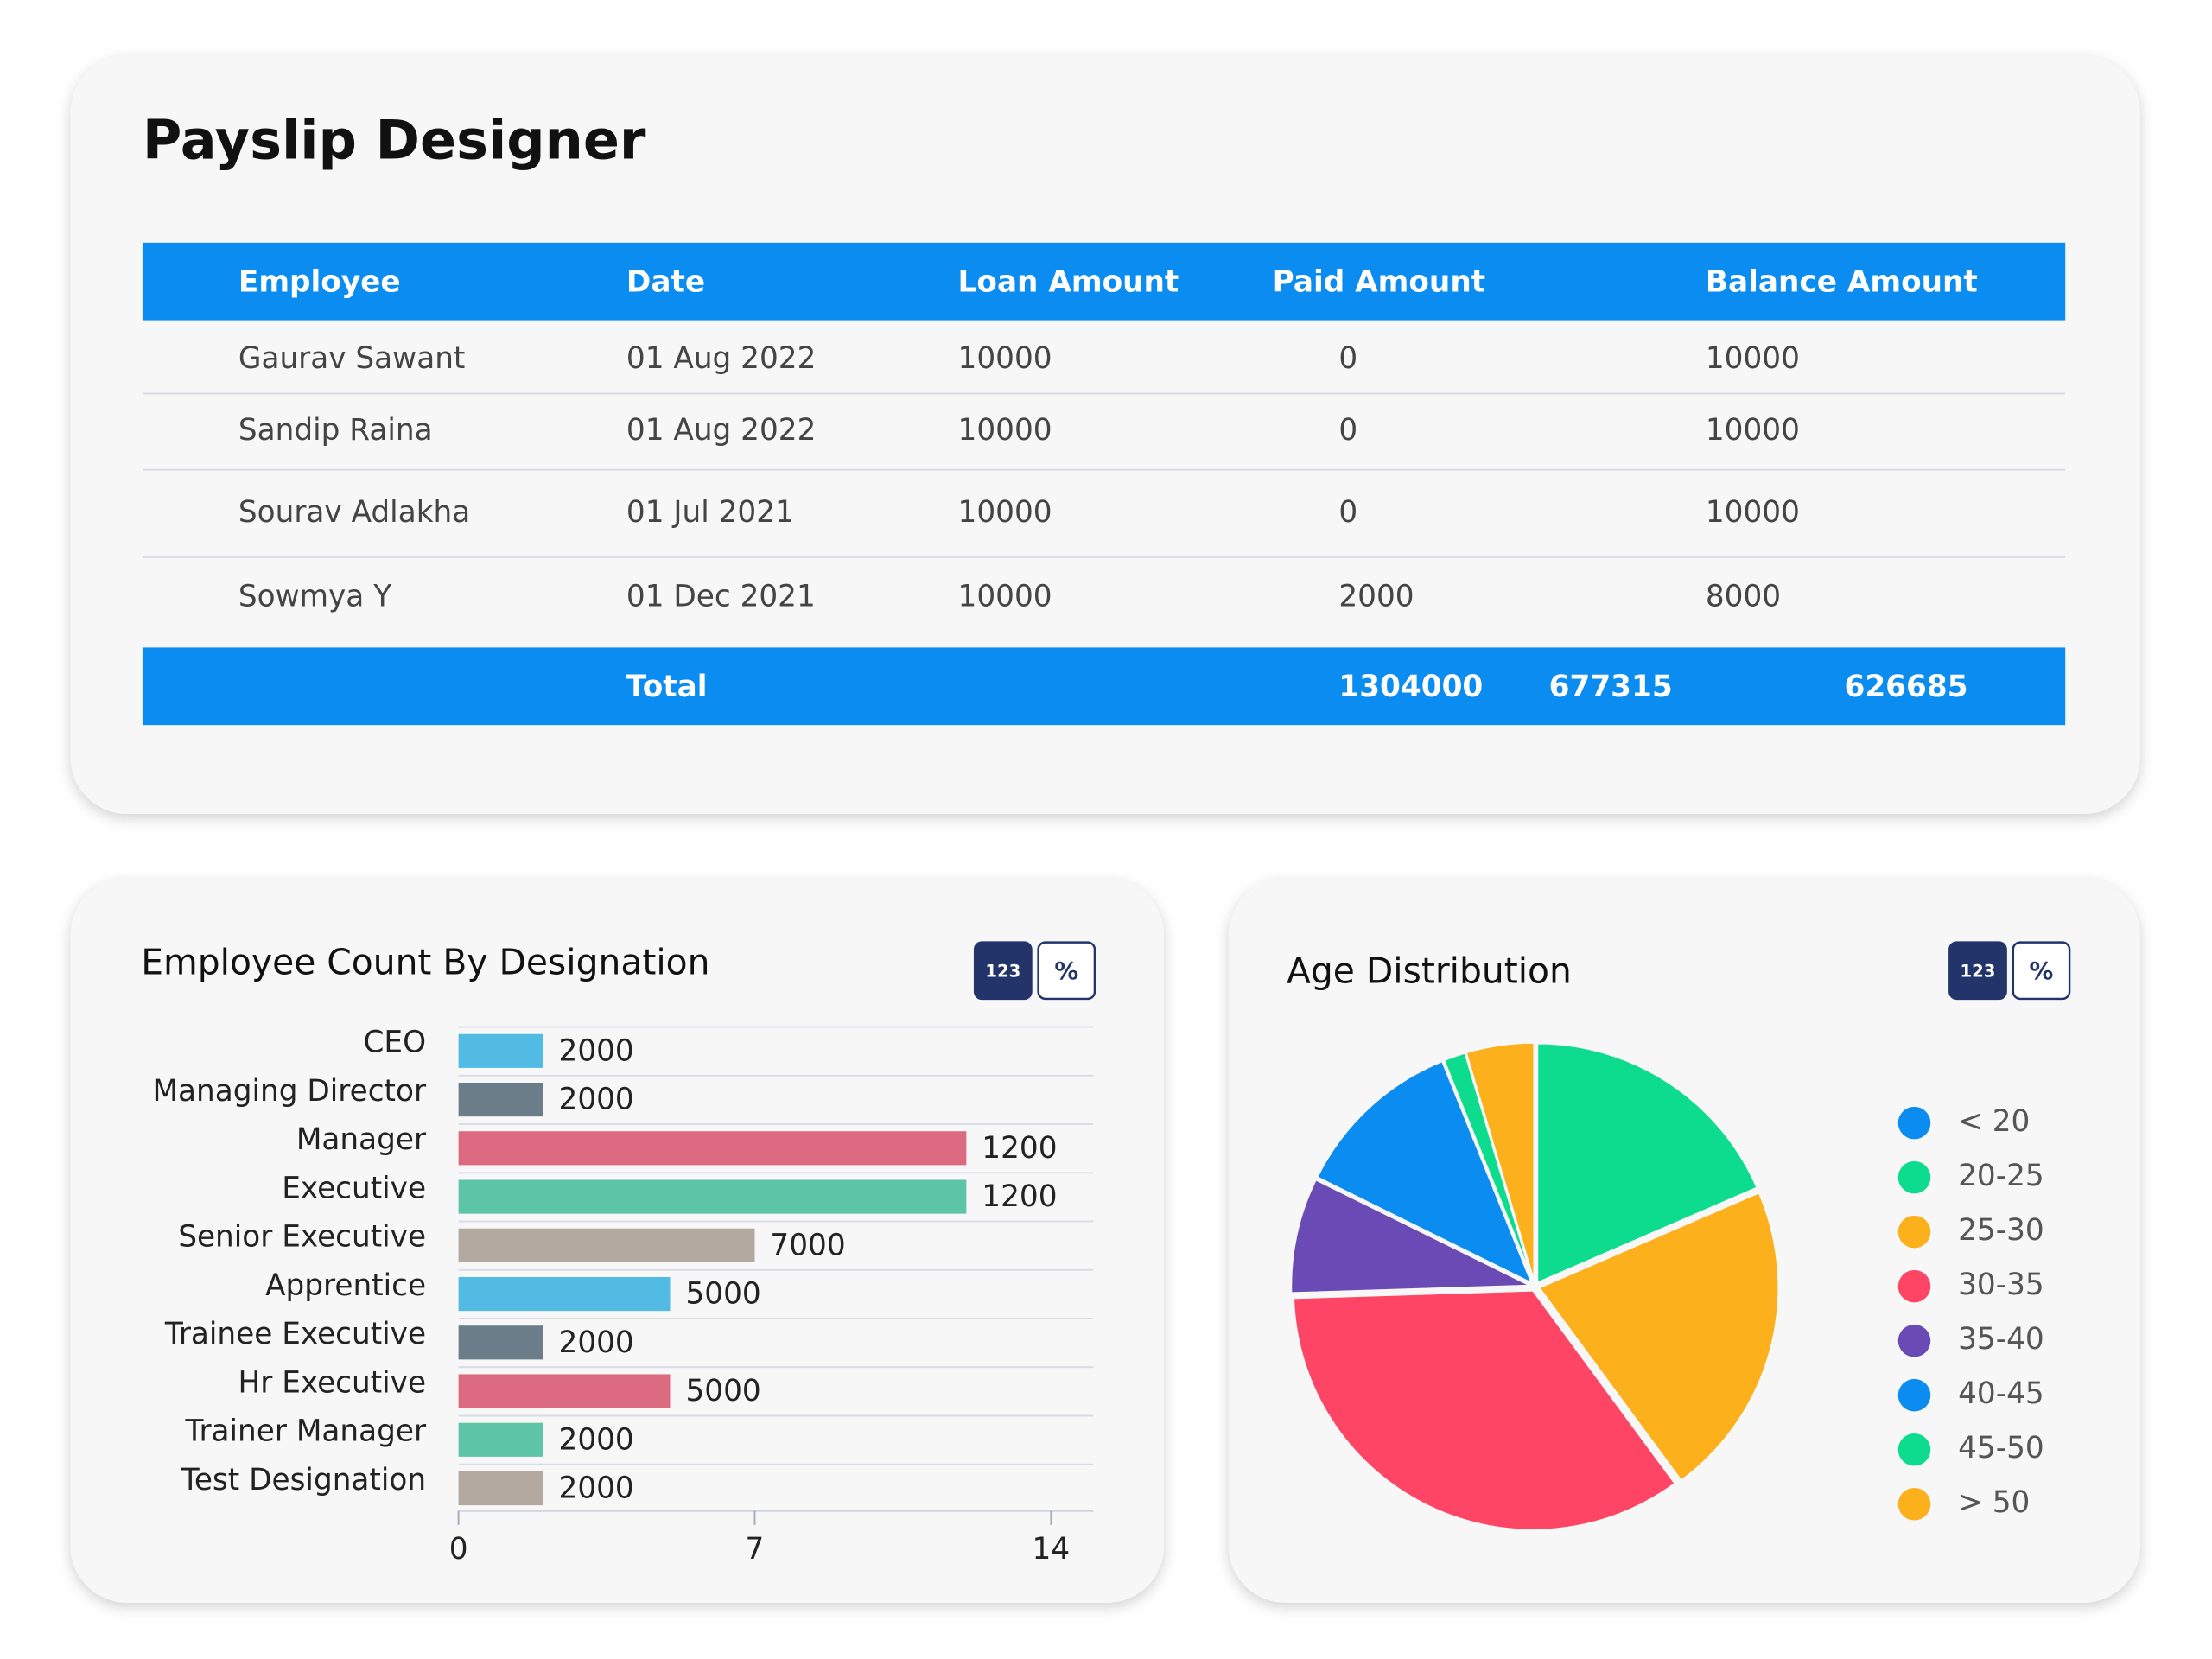 Image resolution: width=2212 pixels, height=1659 pixels. I want to click on legend-label: < 20, so click(1994, 1121).